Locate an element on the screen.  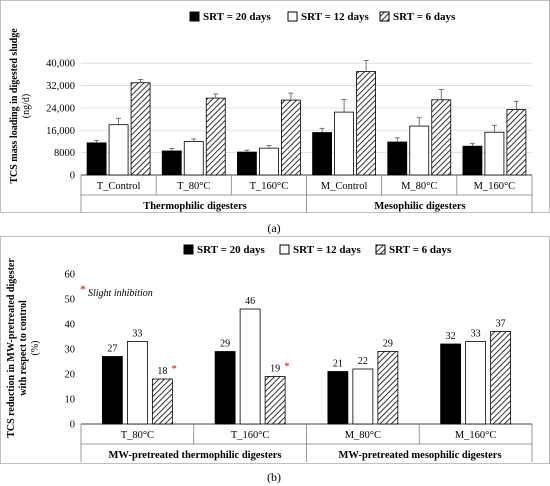
legend-a: SRT = 20 days SRT = 12 days SRT = 6 days is located at coordinates (322, 17).